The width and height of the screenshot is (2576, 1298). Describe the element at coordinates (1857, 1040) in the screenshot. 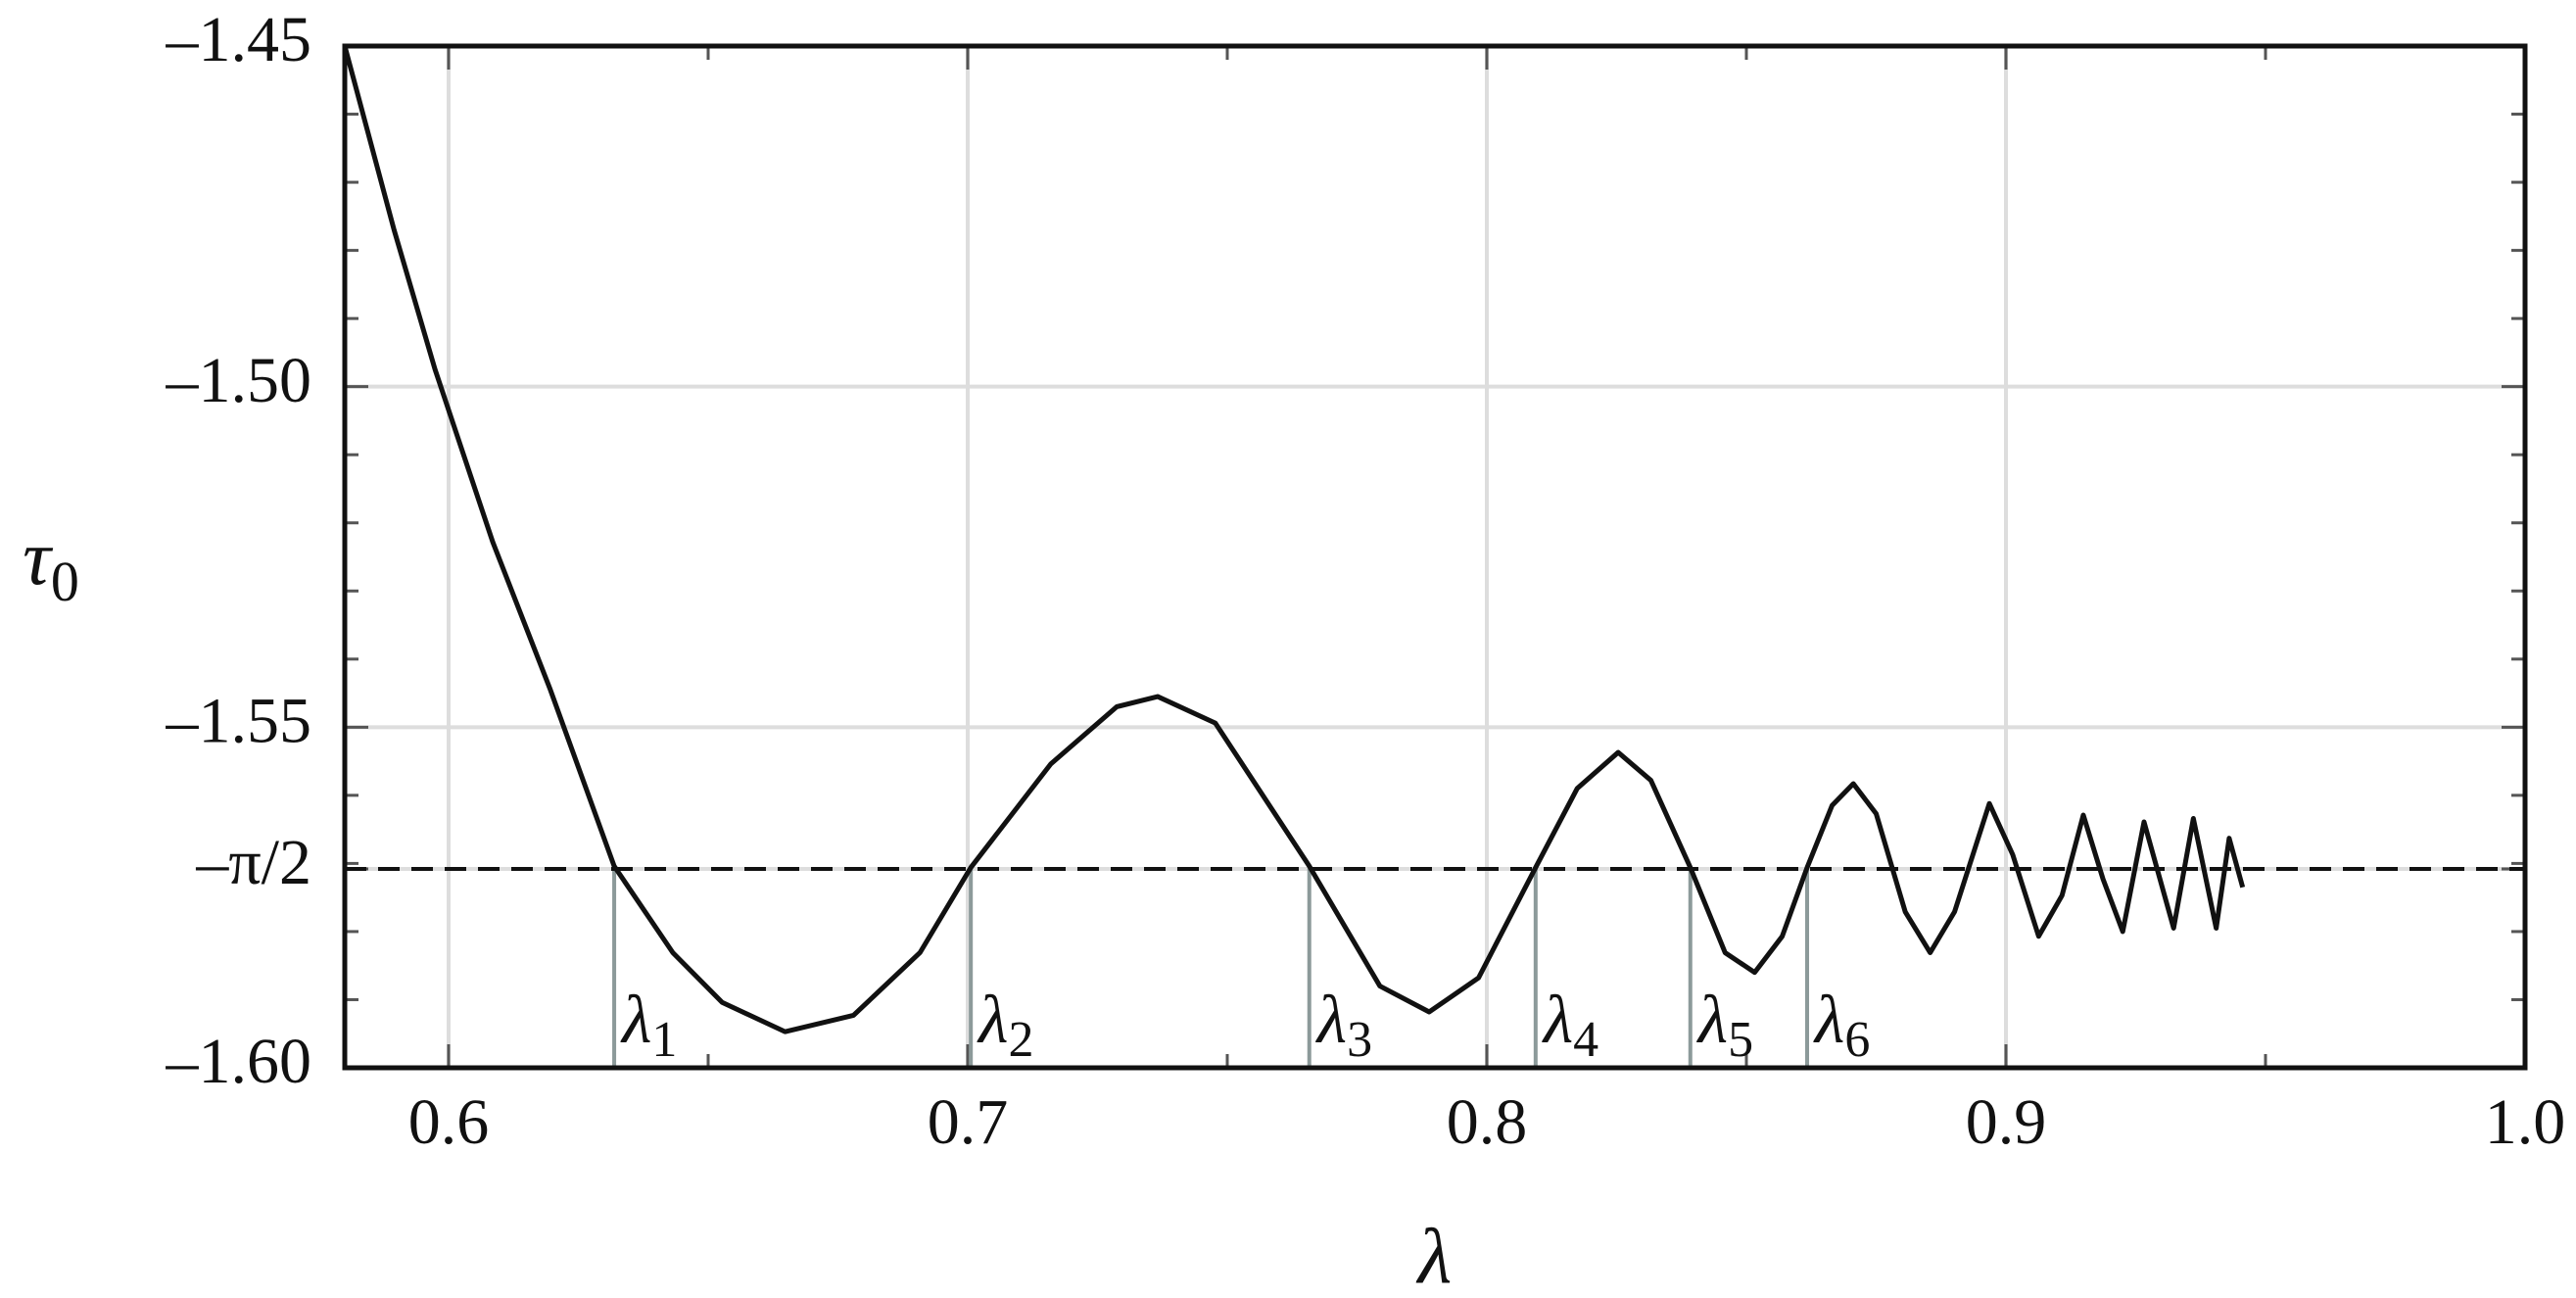

I see `marker-subscript: 6` at that location.